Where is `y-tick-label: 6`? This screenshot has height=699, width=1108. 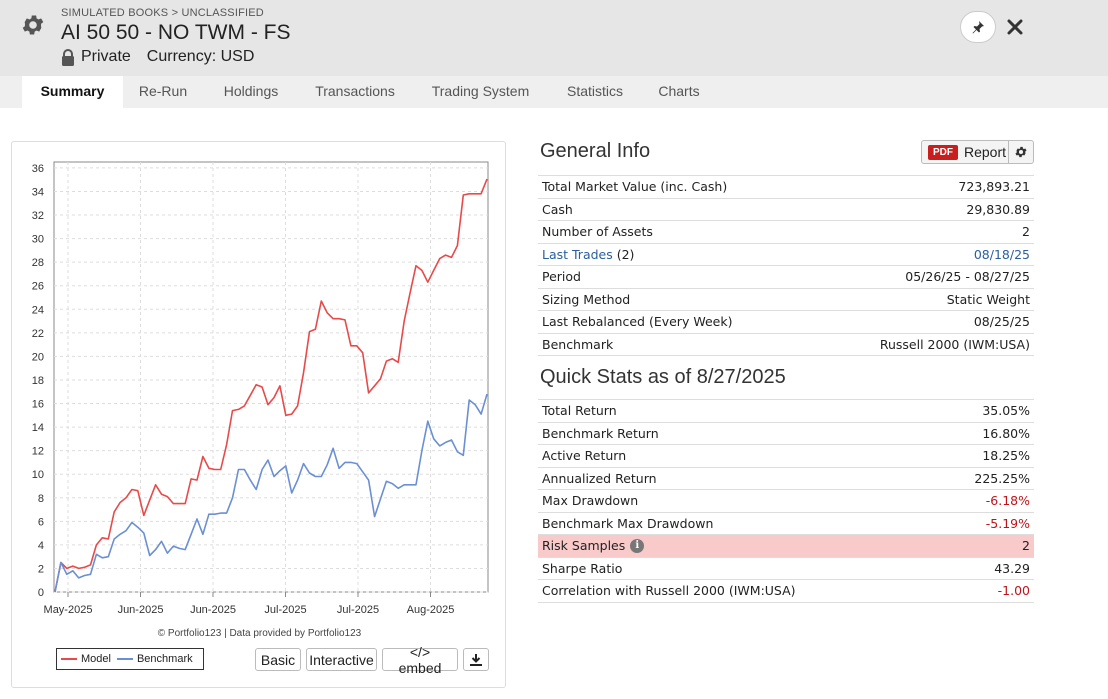
y-tick-label: 6 is located at coordinates (41, 522).